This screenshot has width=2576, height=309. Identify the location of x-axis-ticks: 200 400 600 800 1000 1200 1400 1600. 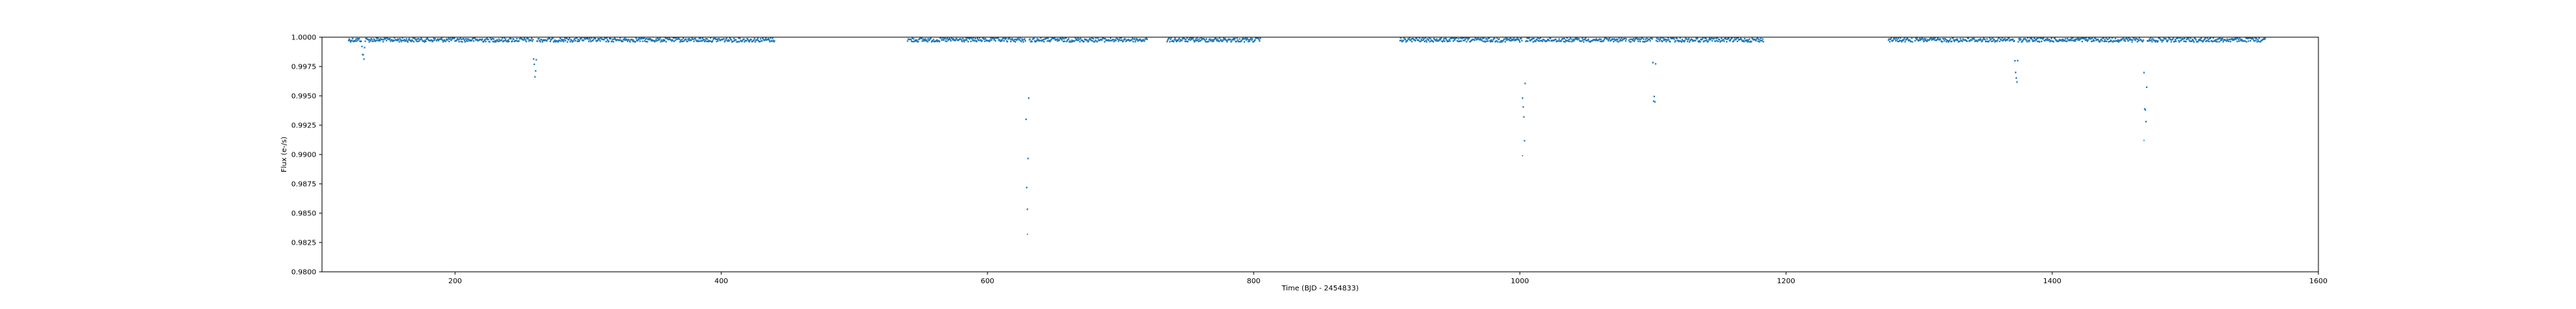
(1388, 278).